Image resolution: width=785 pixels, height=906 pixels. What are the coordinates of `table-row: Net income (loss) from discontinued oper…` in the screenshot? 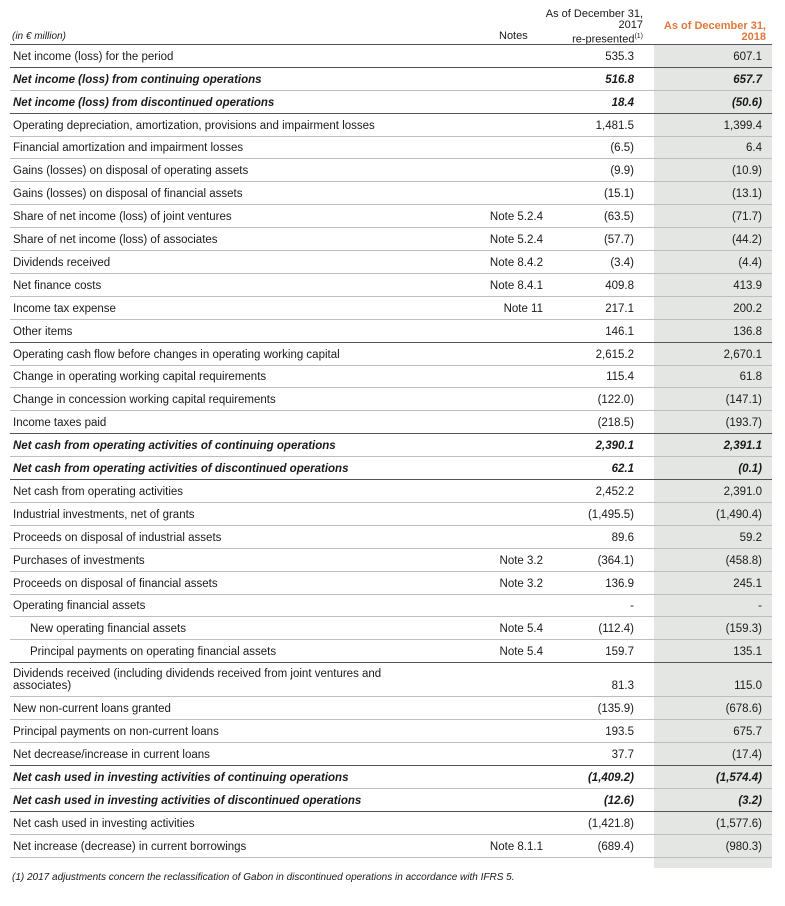 It's located at (391, 102).